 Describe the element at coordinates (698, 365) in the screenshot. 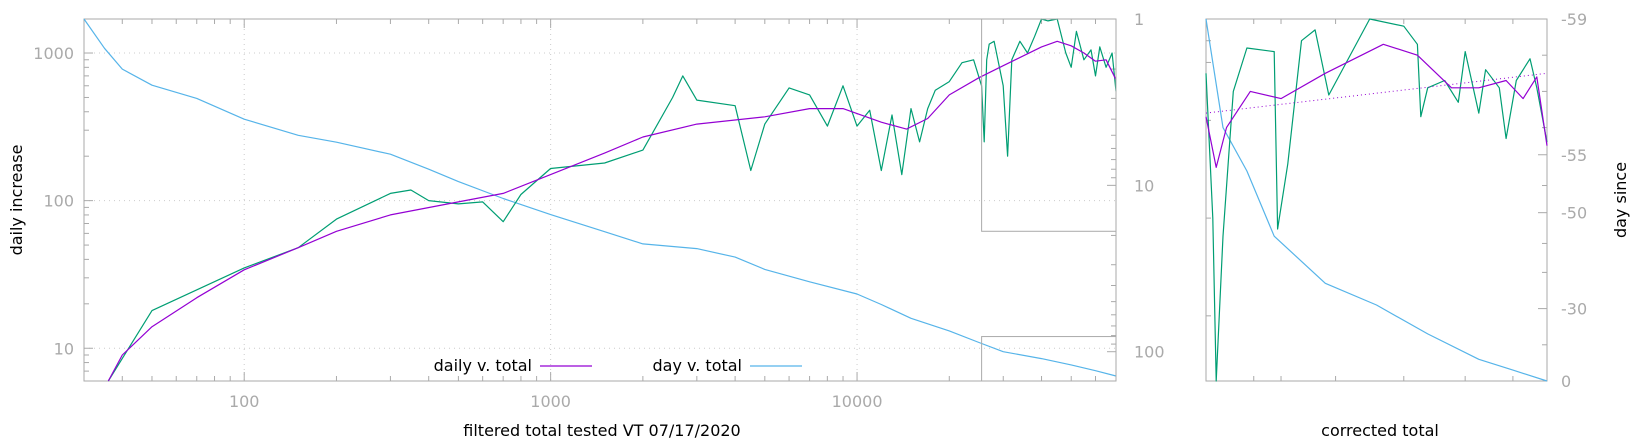

I see `legend-label-day: day v. total` at that location.